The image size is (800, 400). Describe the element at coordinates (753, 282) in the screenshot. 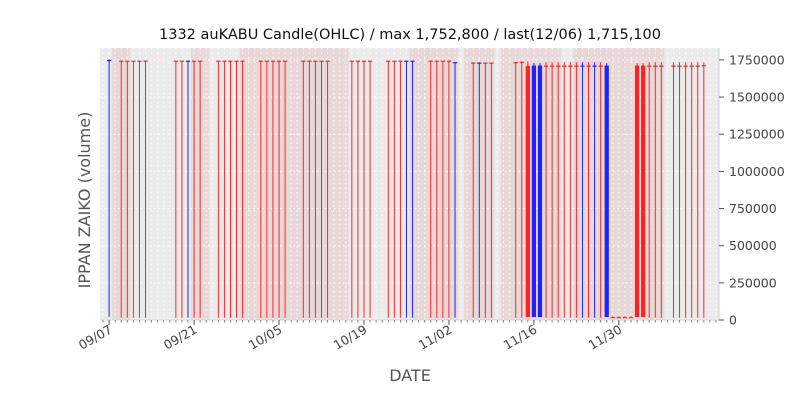

I see `y-tick-label: 250000` at that location.